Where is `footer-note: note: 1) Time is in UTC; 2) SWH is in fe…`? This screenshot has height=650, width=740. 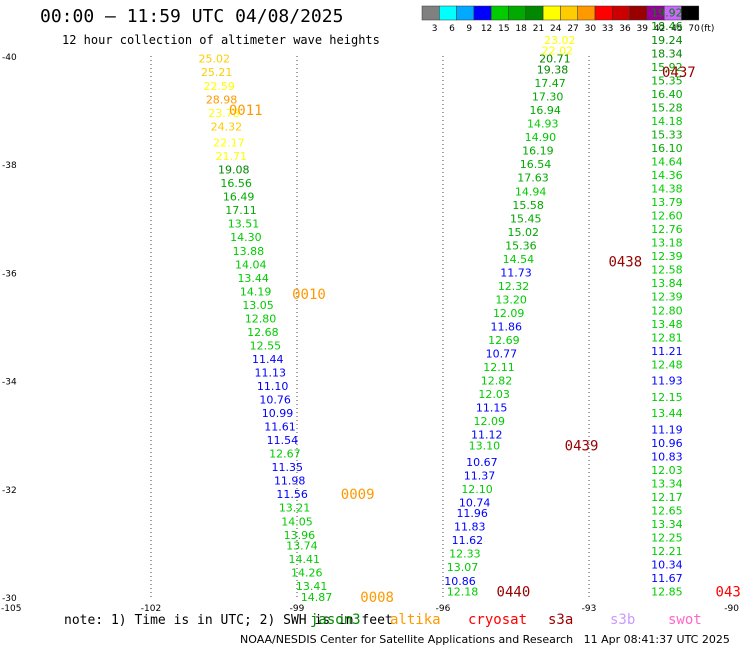
footer-note: note: 1) Time is in UTC; 2) SWH is in fe… is located at coordinates (228, 620).